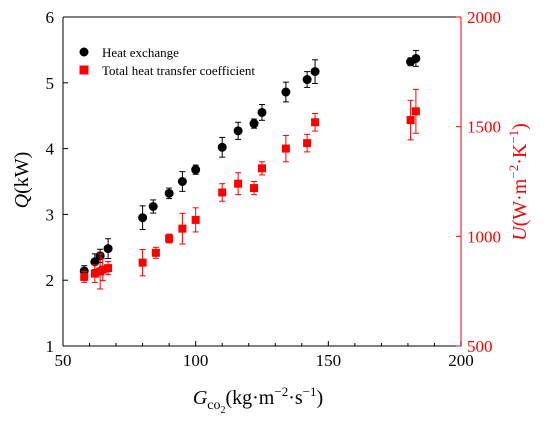 Image resolution: width=550 pixels, height=421 pixels. What do you see at coordinates (50, 83) in the screenshot?
I see `left-y-tick-label: 5` at bounding box center [50, 83].